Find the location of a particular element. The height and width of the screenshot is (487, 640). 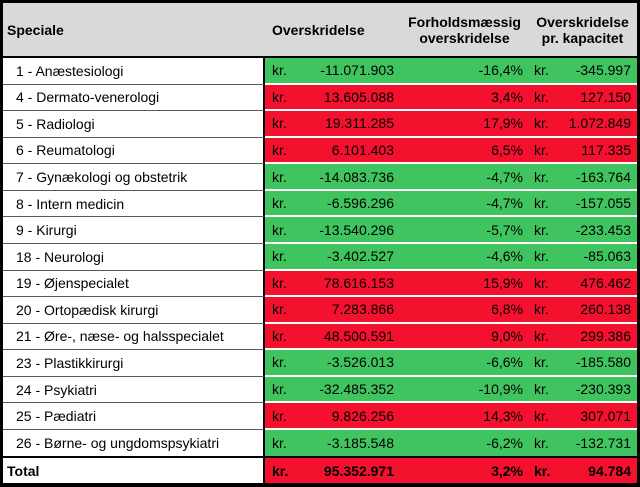

overskridelse-cell: kr. -3.402.527 is located at coordinates (333, 257).